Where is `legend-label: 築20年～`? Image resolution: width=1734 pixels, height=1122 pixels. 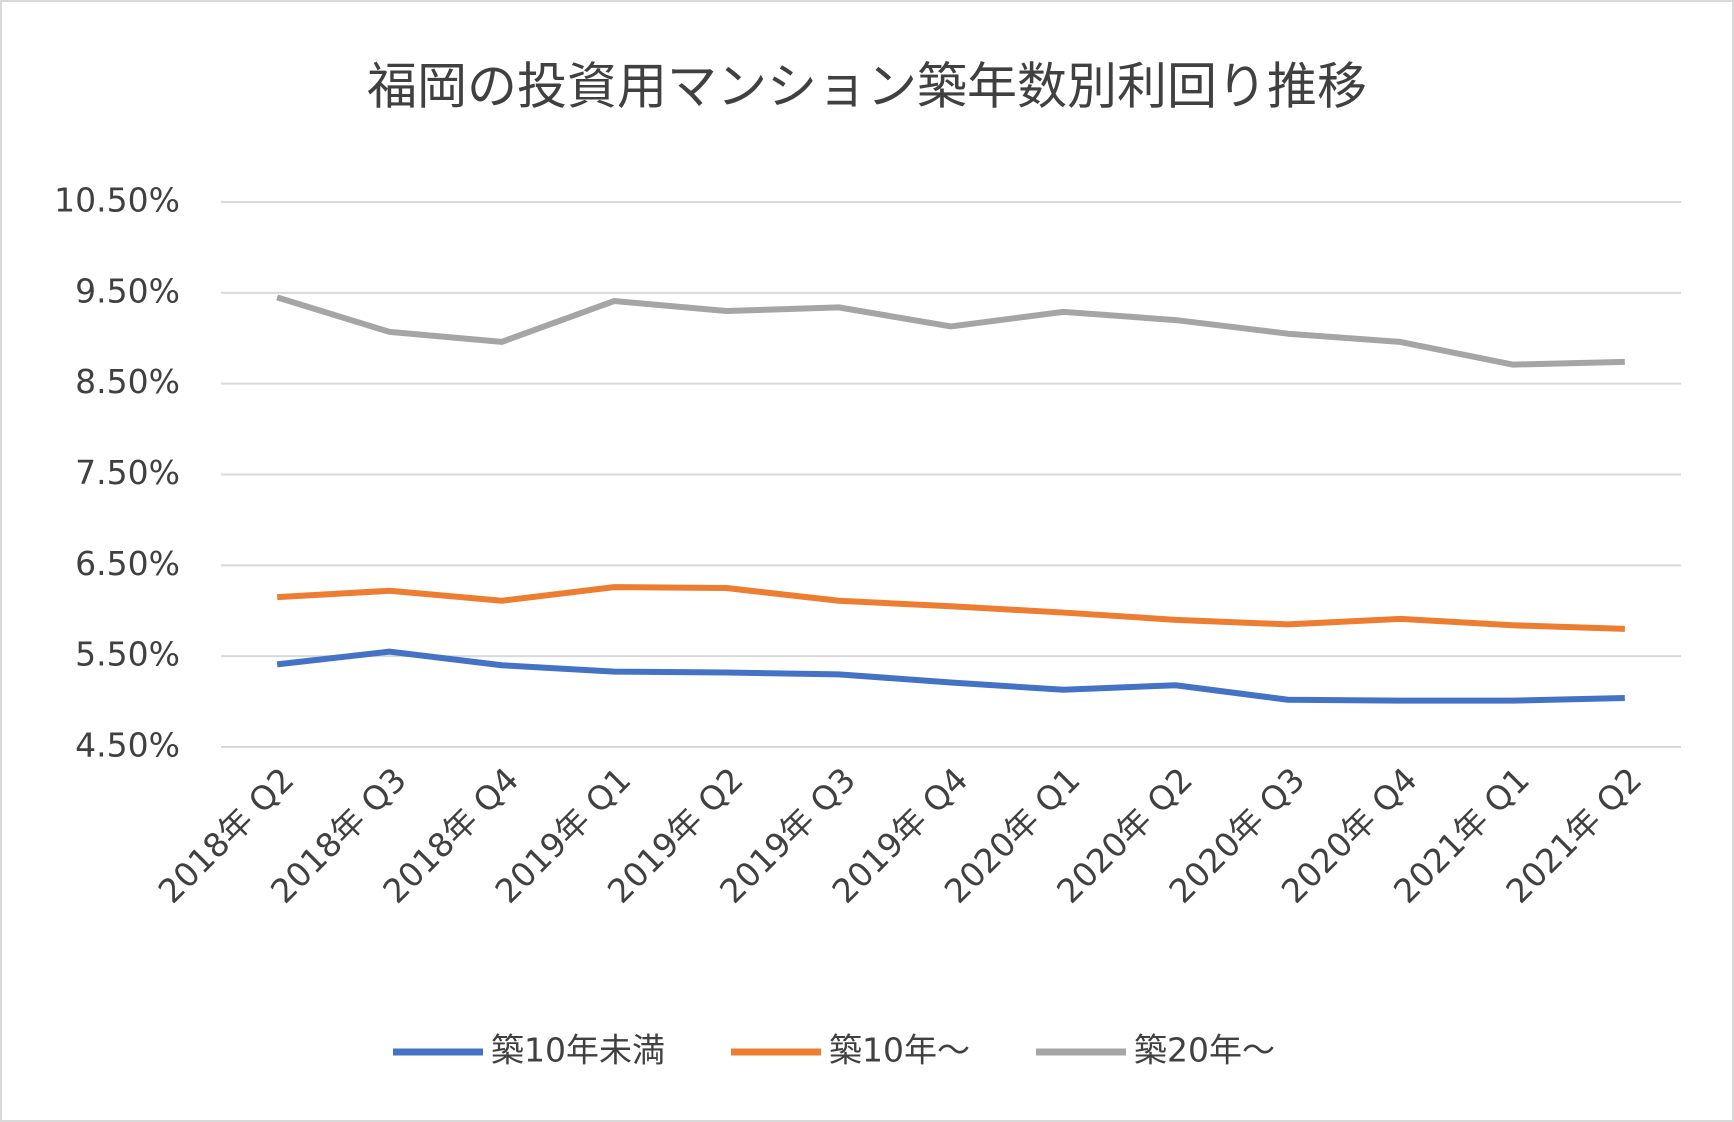 legend-label: 築20年～ is located at coordinates (1204, 1050).